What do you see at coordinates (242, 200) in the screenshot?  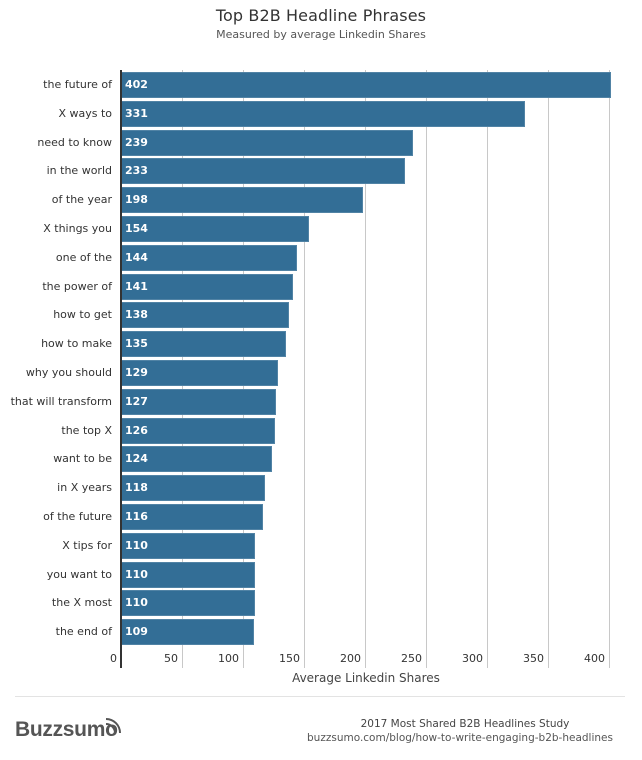 I see `bar: 198` at bounding box center [242, 200].